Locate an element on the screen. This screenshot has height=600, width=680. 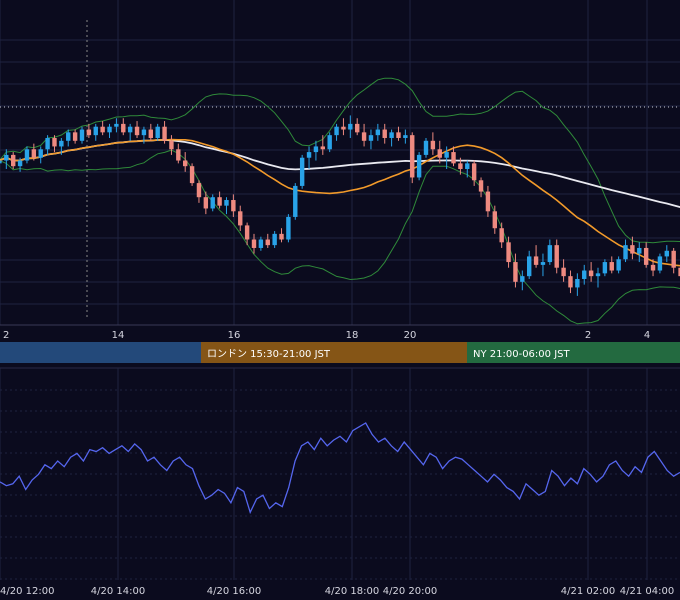
session-ny-block is located at coordinates (573, 352).